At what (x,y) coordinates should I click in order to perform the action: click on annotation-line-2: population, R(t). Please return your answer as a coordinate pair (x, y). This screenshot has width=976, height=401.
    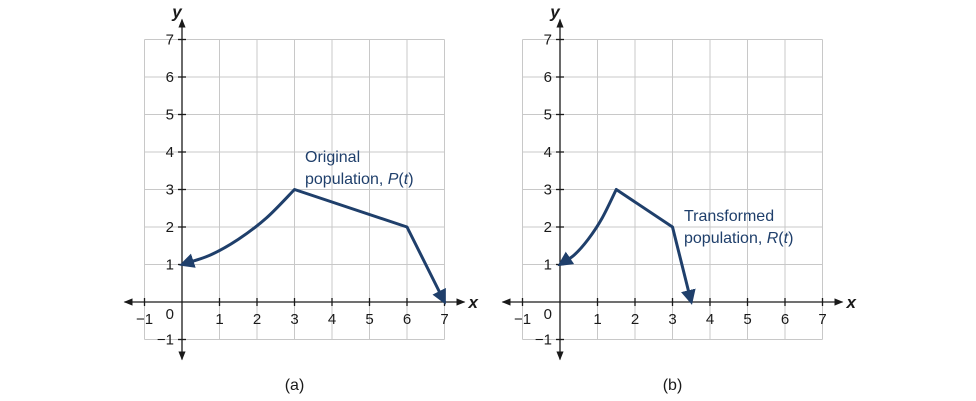
    Looking at the image, I should click on (738, 238).